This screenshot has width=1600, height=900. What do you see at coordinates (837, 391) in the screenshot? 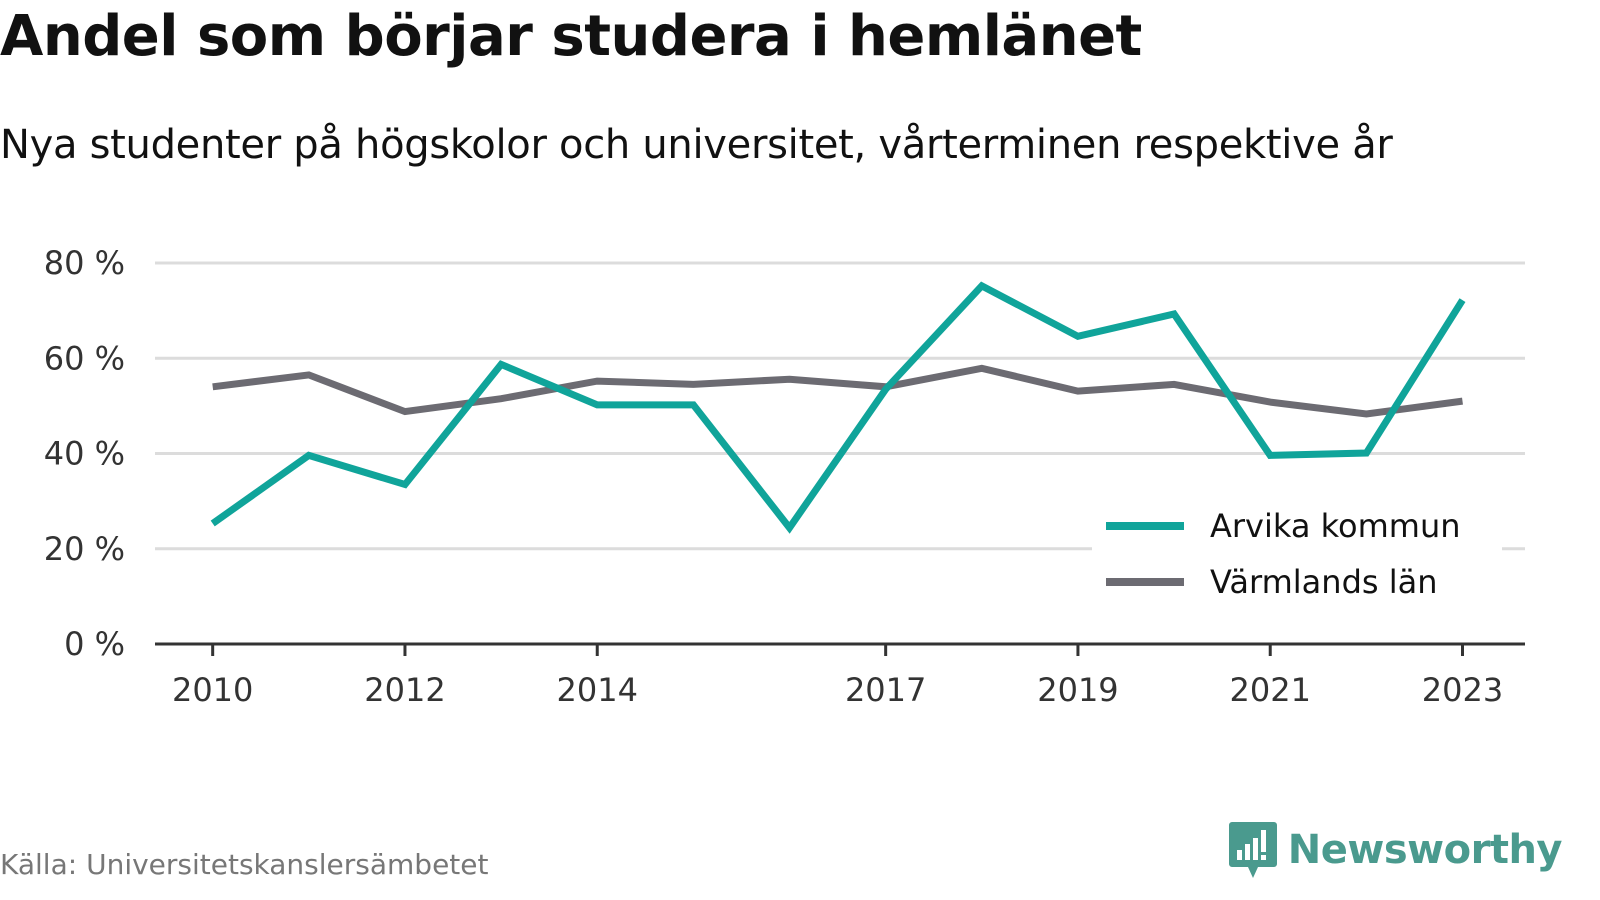
I see `series-line-v-rmlands-l-n` at bounding box center [837, 391].